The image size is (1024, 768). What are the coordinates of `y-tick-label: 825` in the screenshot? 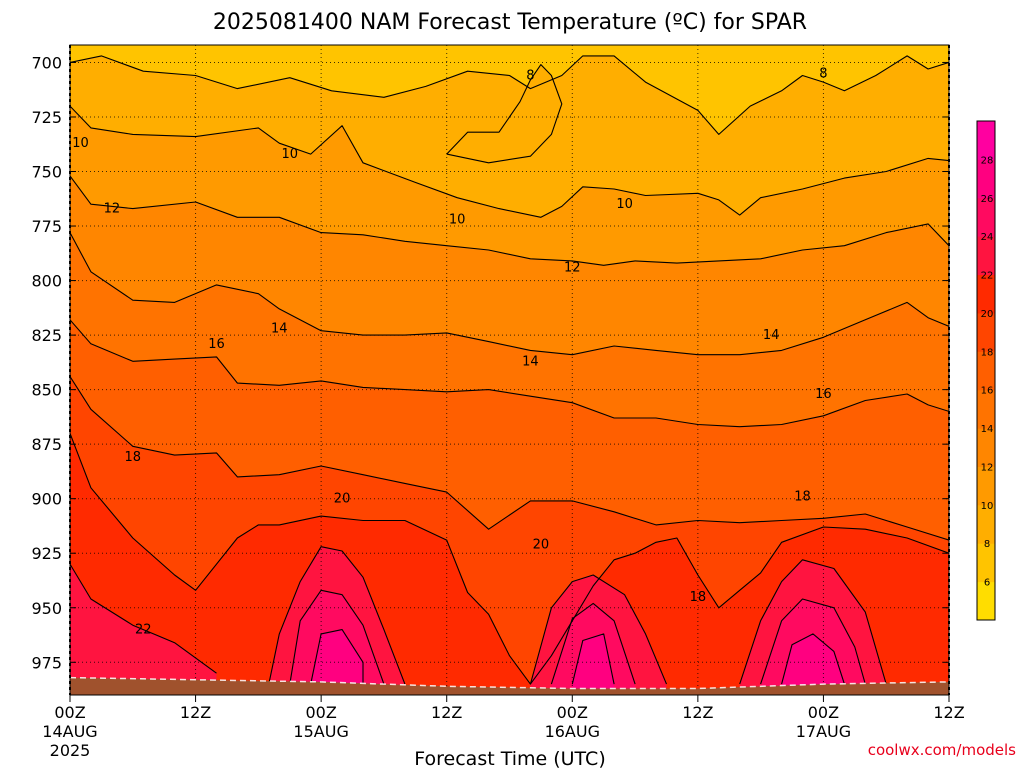 It's located at (46, 335).